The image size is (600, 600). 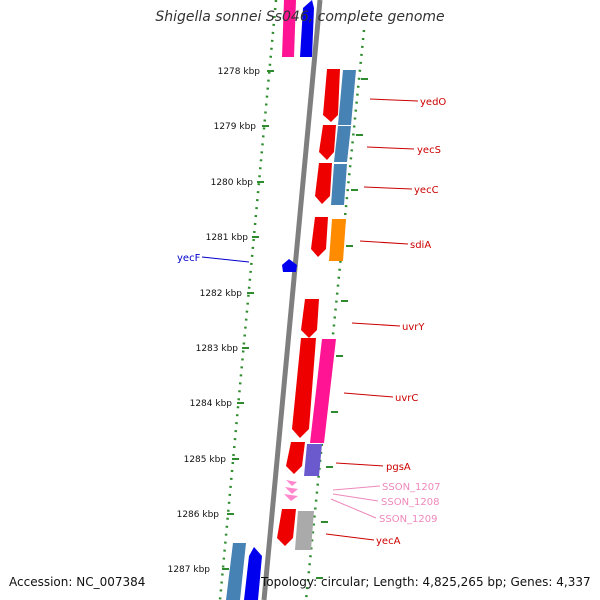 I want to click on feature-pgsA-cds, so click(x=295, y=458).